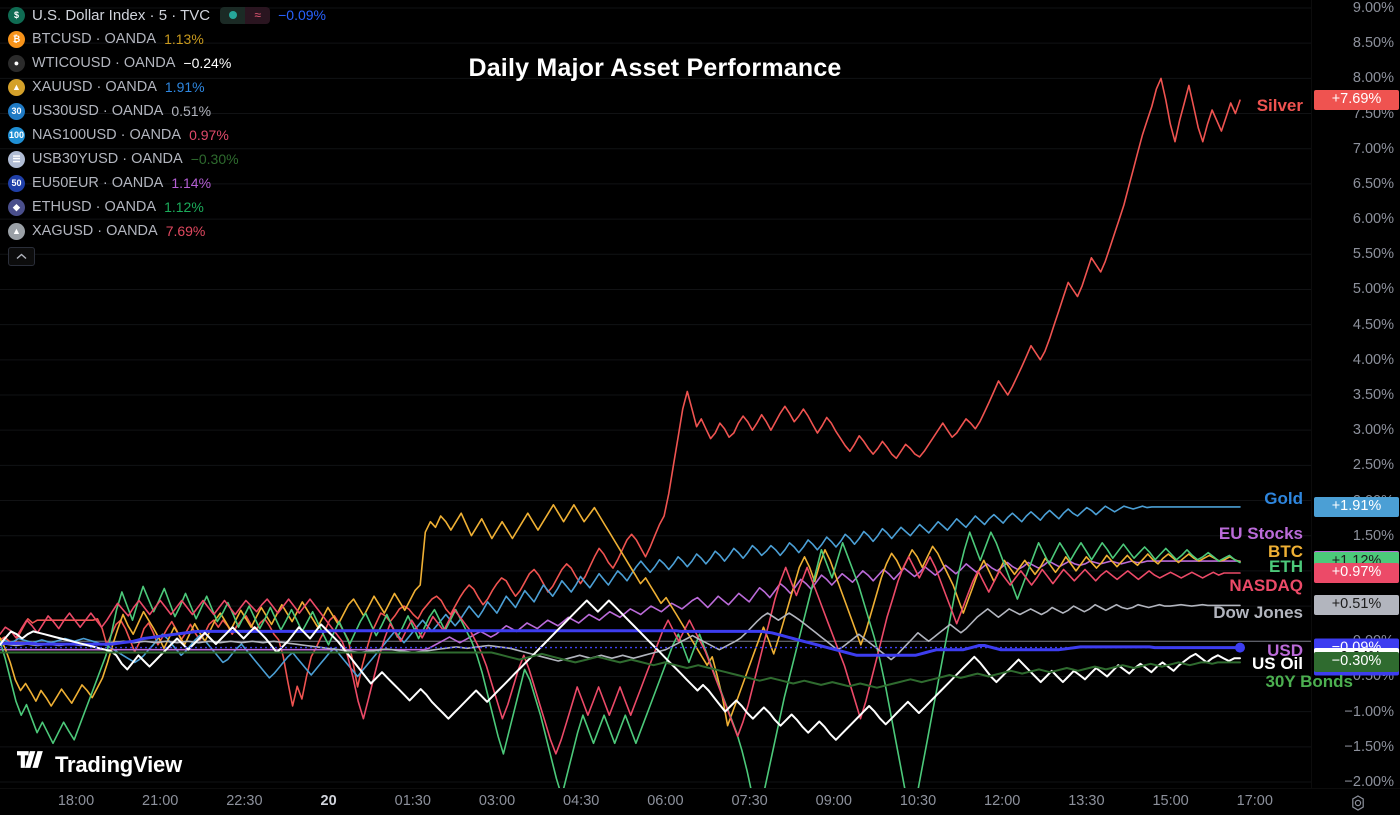 Image resolution: width=1400 pixels, height=815 pixels. Describe the element at coordinates (214, 159) in the screenshot. I see `legend-change-value: −0.30%` at that location.